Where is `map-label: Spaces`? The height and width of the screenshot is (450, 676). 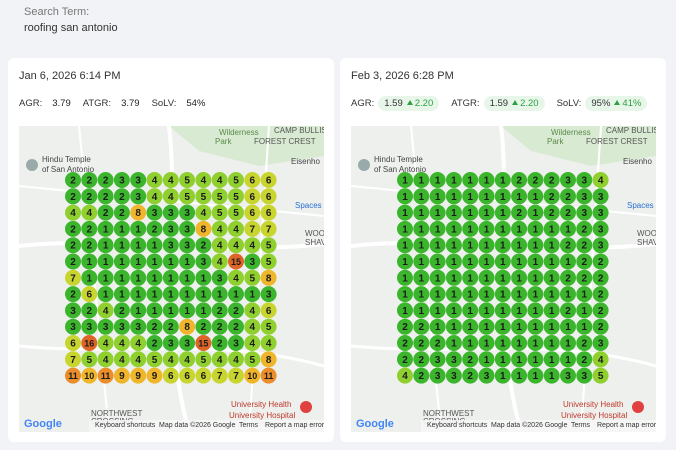
map-label: Spaces is located at coordinates (640, 205).